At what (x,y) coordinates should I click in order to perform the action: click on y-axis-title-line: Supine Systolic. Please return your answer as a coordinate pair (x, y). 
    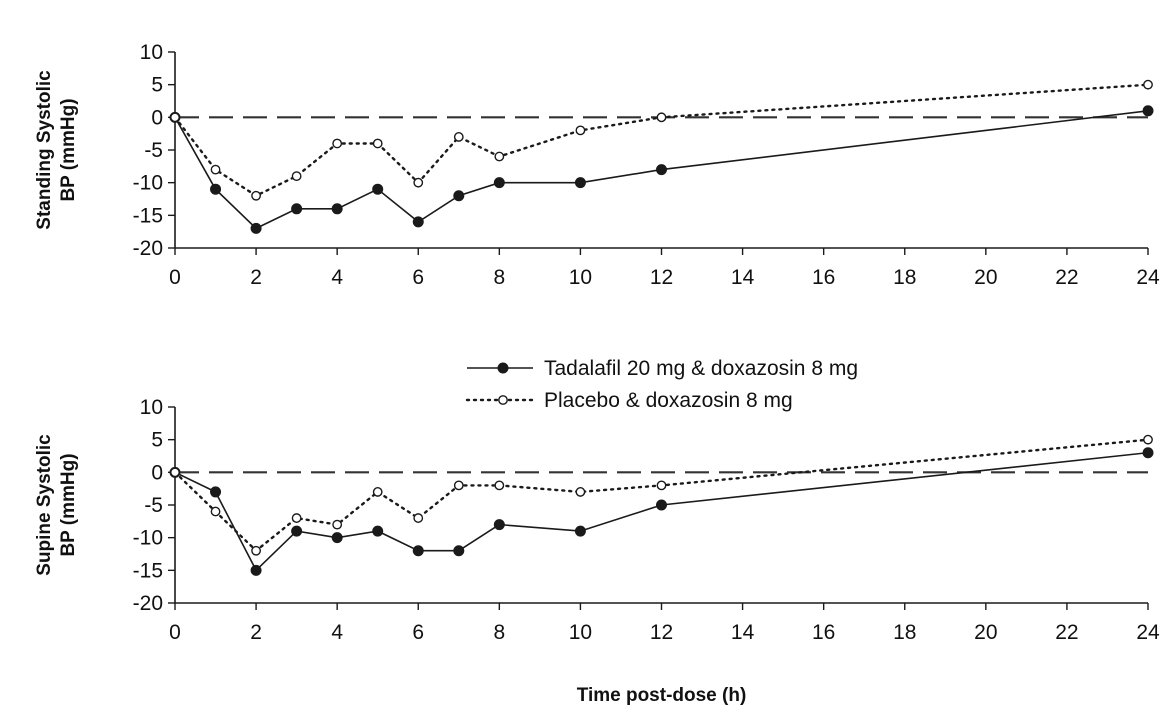
    Looking at the image, I should click on (44, 505).